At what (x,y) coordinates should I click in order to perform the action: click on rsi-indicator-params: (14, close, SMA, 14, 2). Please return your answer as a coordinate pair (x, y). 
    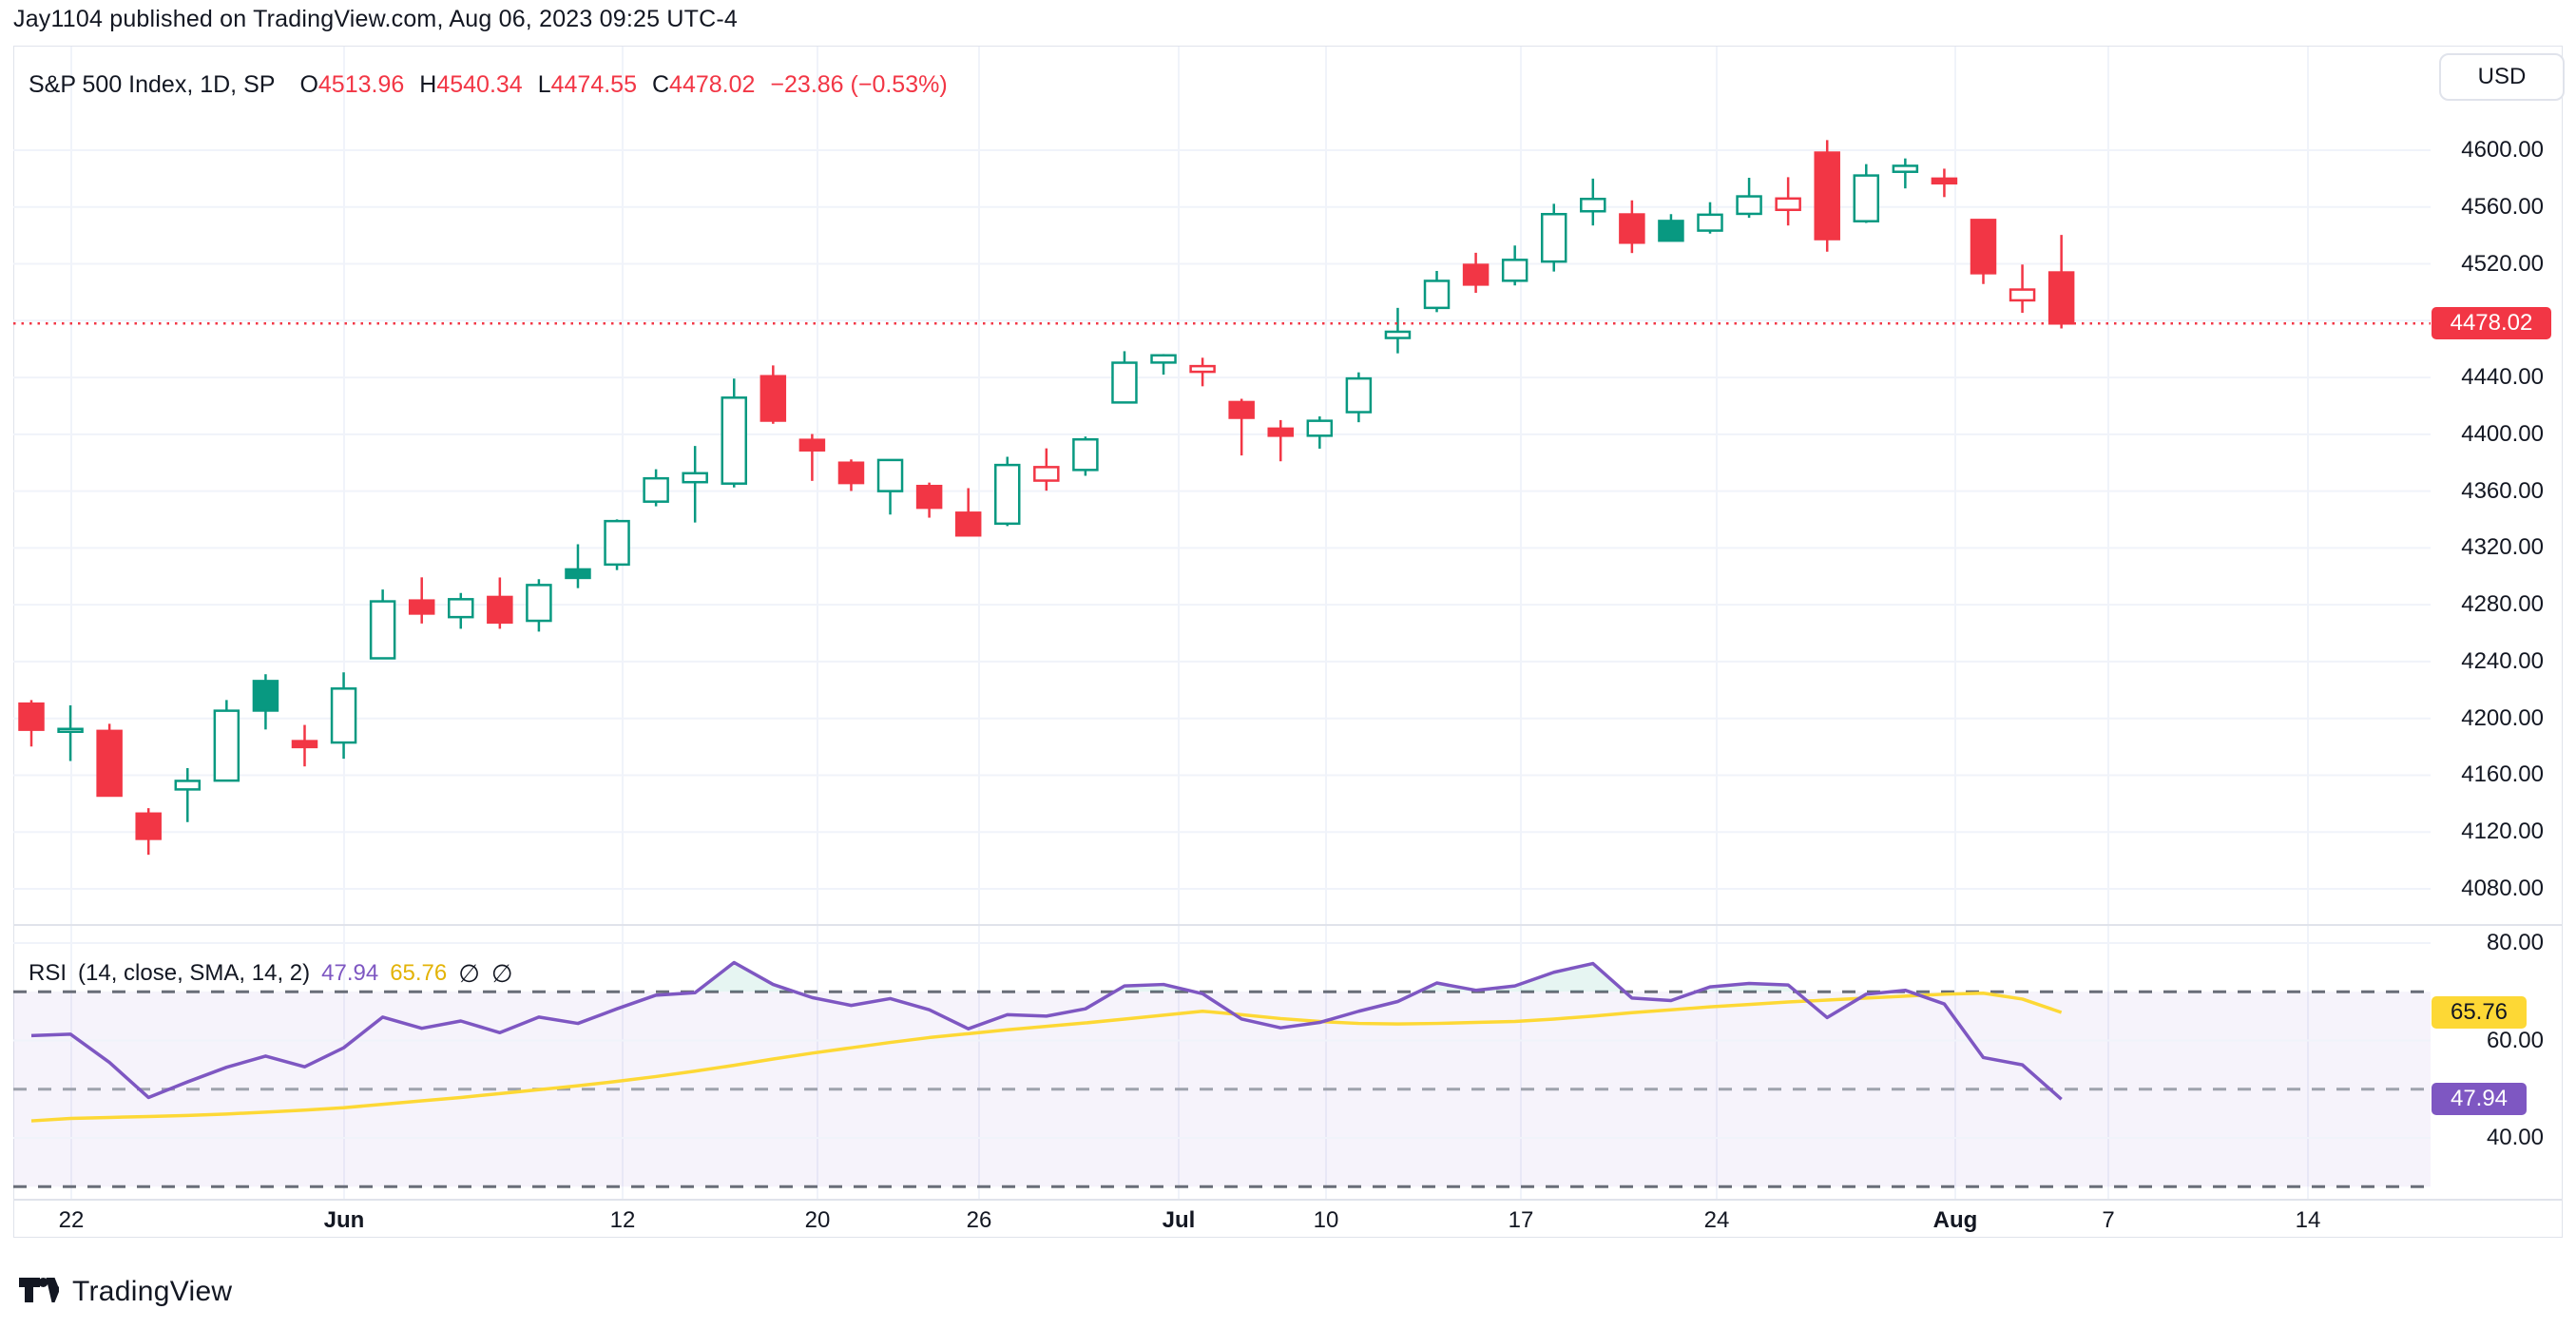
    Looking at the image, I should click on (194, 973).